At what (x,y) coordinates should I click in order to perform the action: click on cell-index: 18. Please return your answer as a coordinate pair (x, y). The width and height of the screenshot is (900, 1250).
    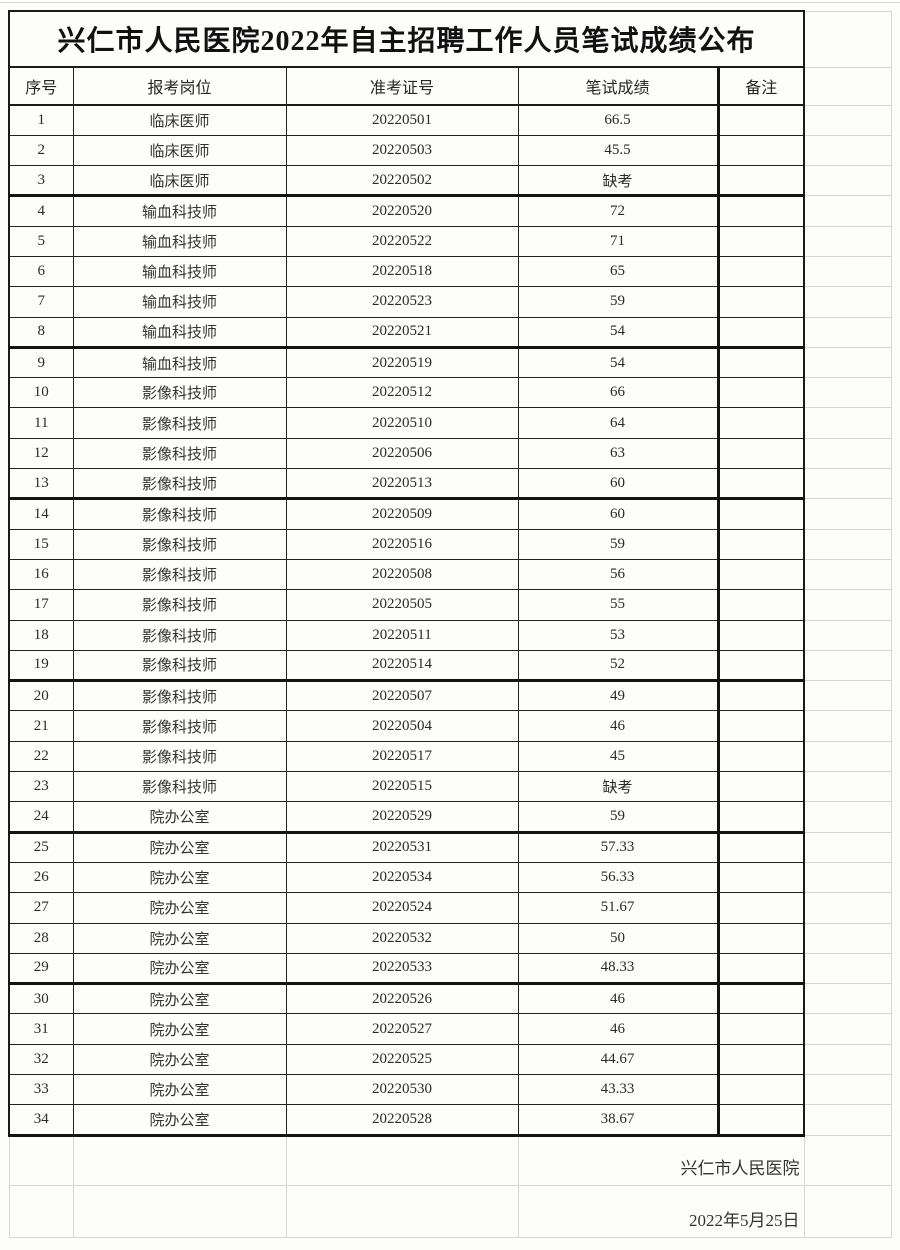
    Looking at the image, I should click on (41, 635).